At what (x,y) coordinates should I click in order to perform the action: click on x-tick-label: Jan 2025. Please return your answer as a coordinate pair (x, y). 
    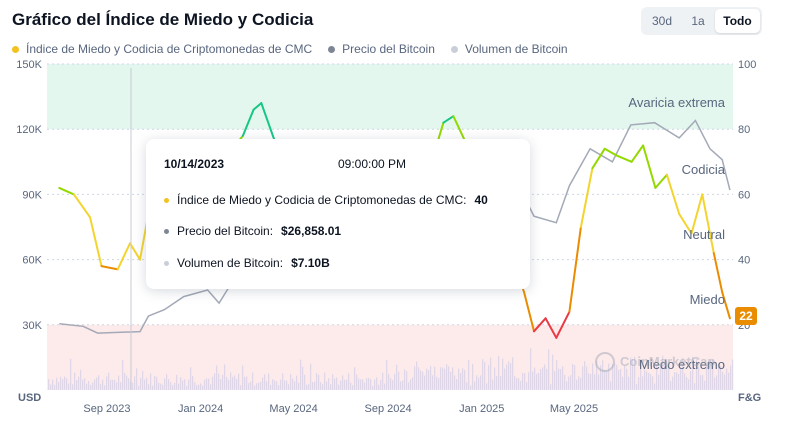
    Looking at the image, I should click on (481, 409).